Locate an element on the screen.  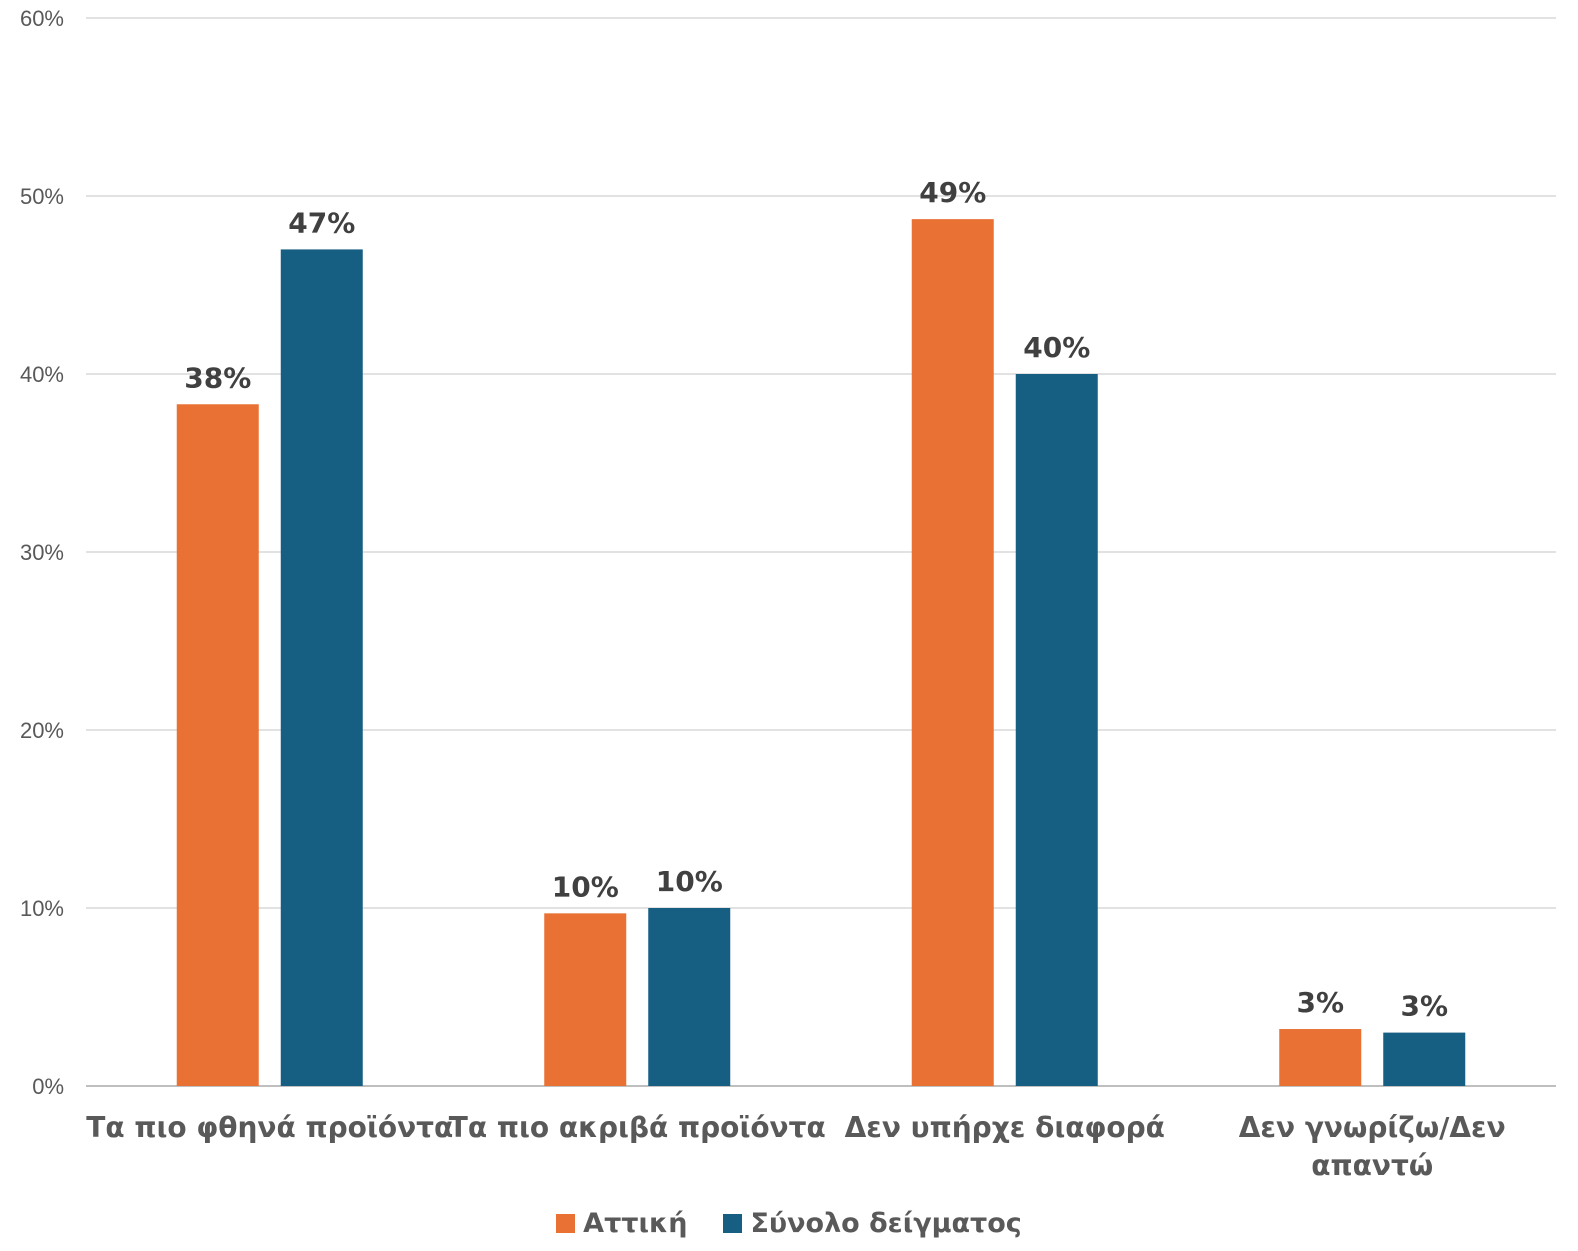
legend-item: Αττική is located at coordinates (621, 1223).